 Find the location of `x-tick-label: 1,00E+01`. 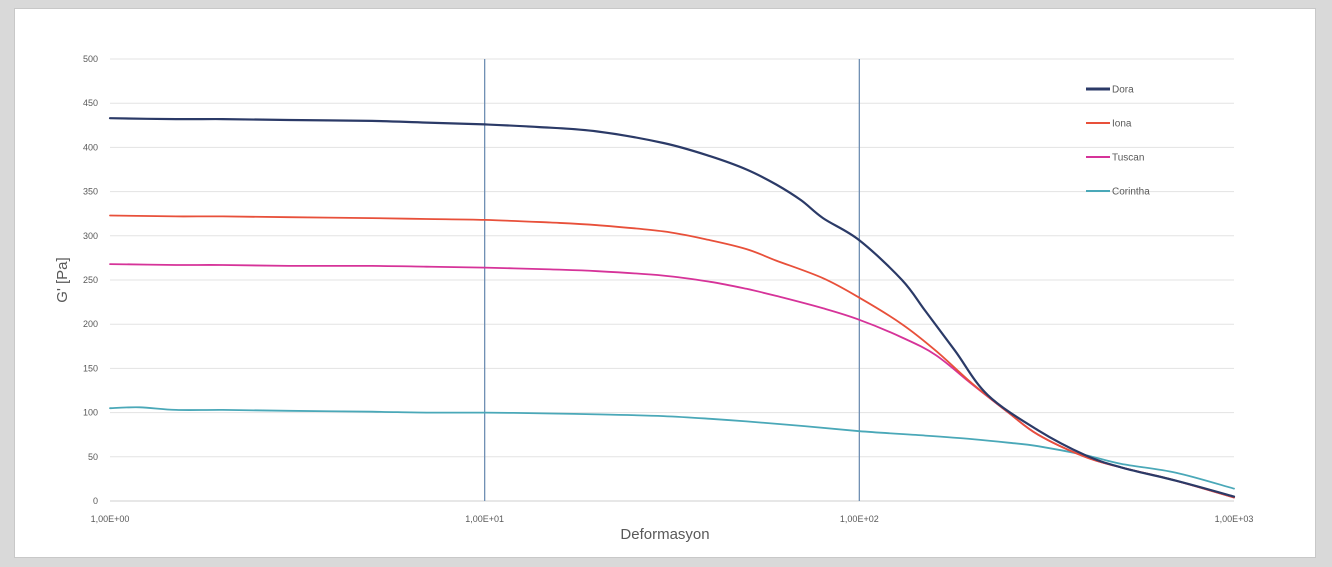

x-tick-label: 1,00E+01 is located at coordinates (484, 519).